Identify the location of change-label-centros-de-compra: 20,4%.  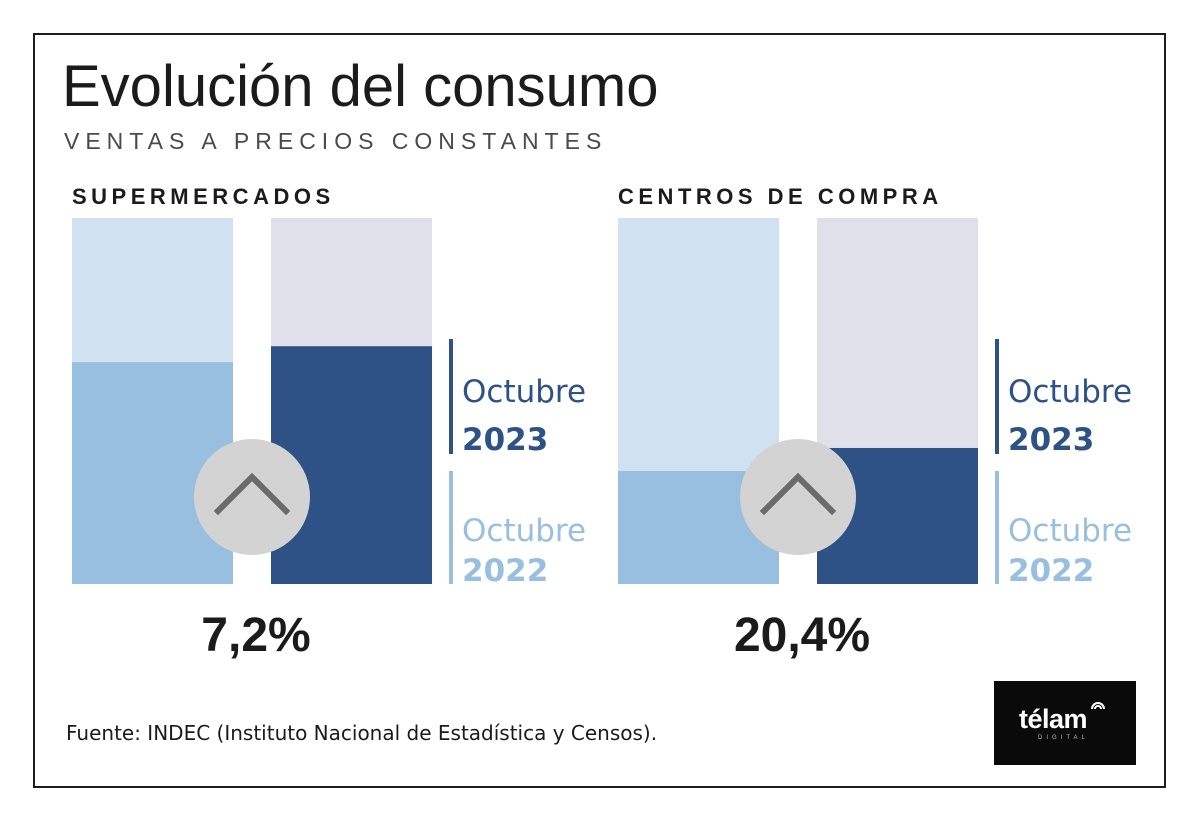
(802, 635).